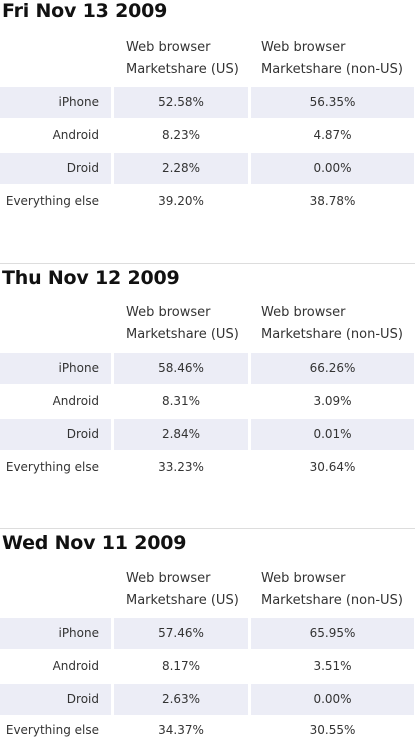  What do you see at coordinates (207, 135) in the screenshot?
I see `table-row: Android 8.23% 4.87%` at bounding box center [207, 135].